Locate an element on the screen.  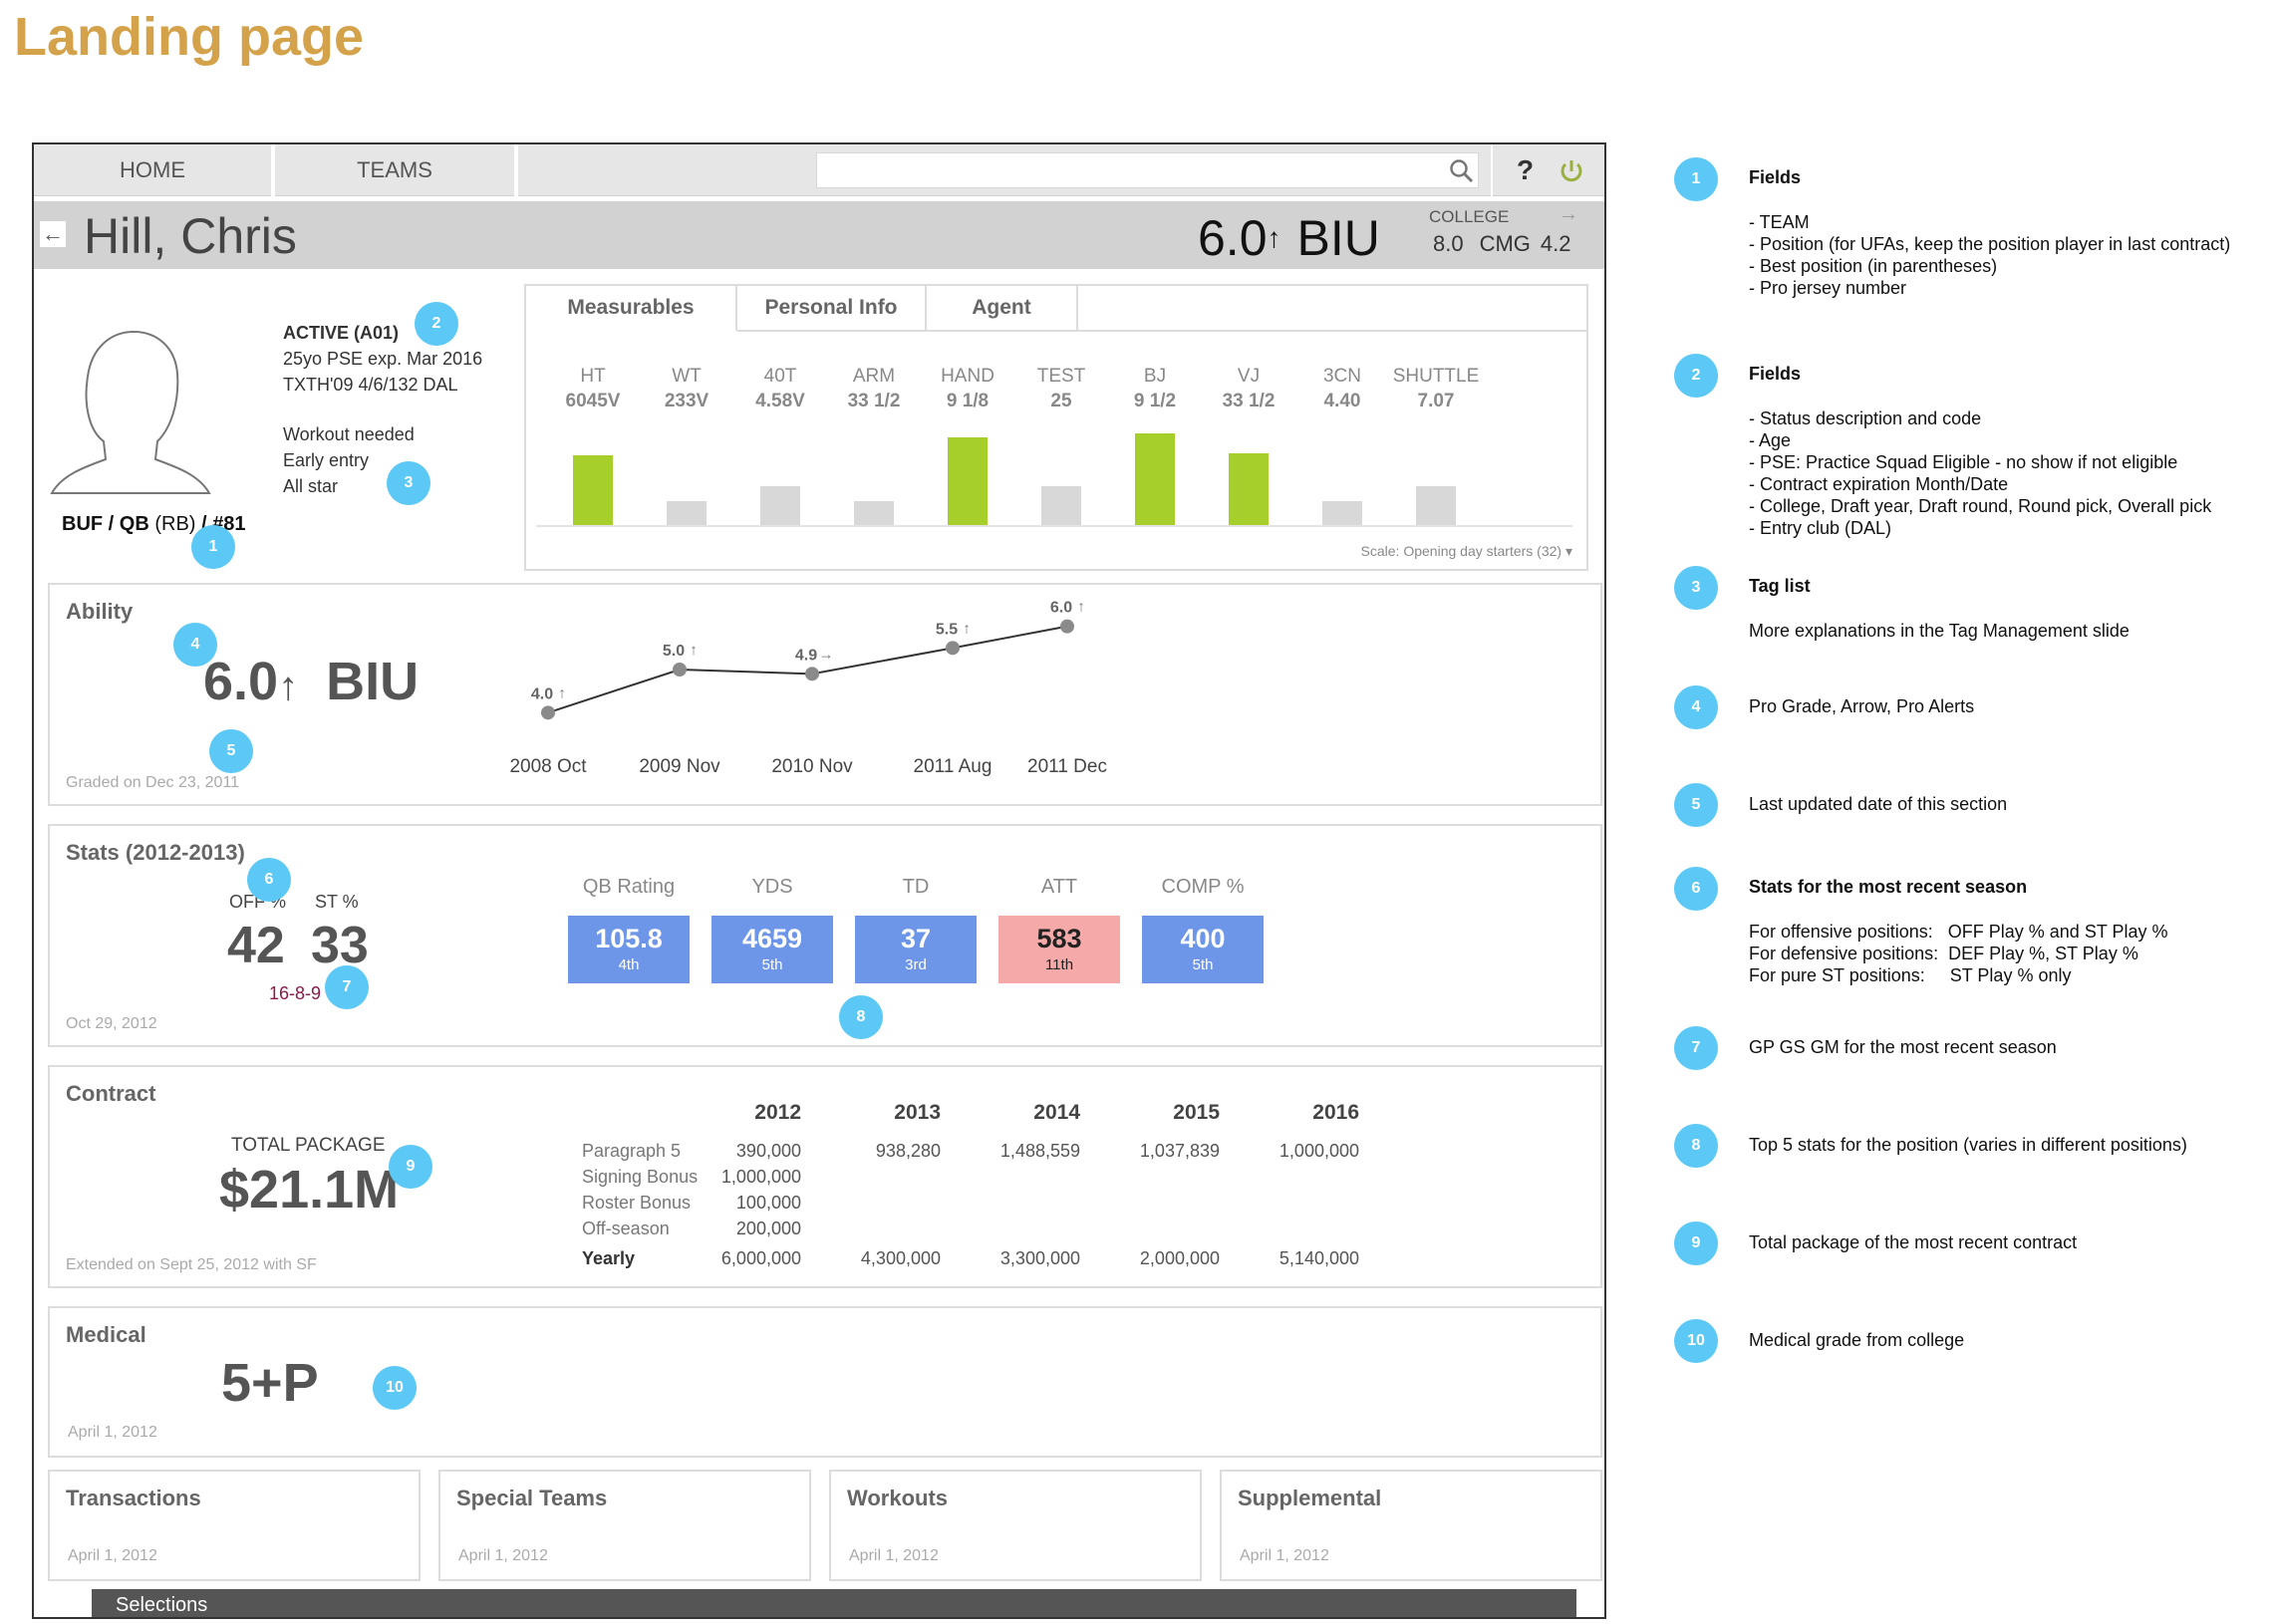
medical-panel: Medical 5+P April 1, 2012 is located at coordinates (825, 1382).